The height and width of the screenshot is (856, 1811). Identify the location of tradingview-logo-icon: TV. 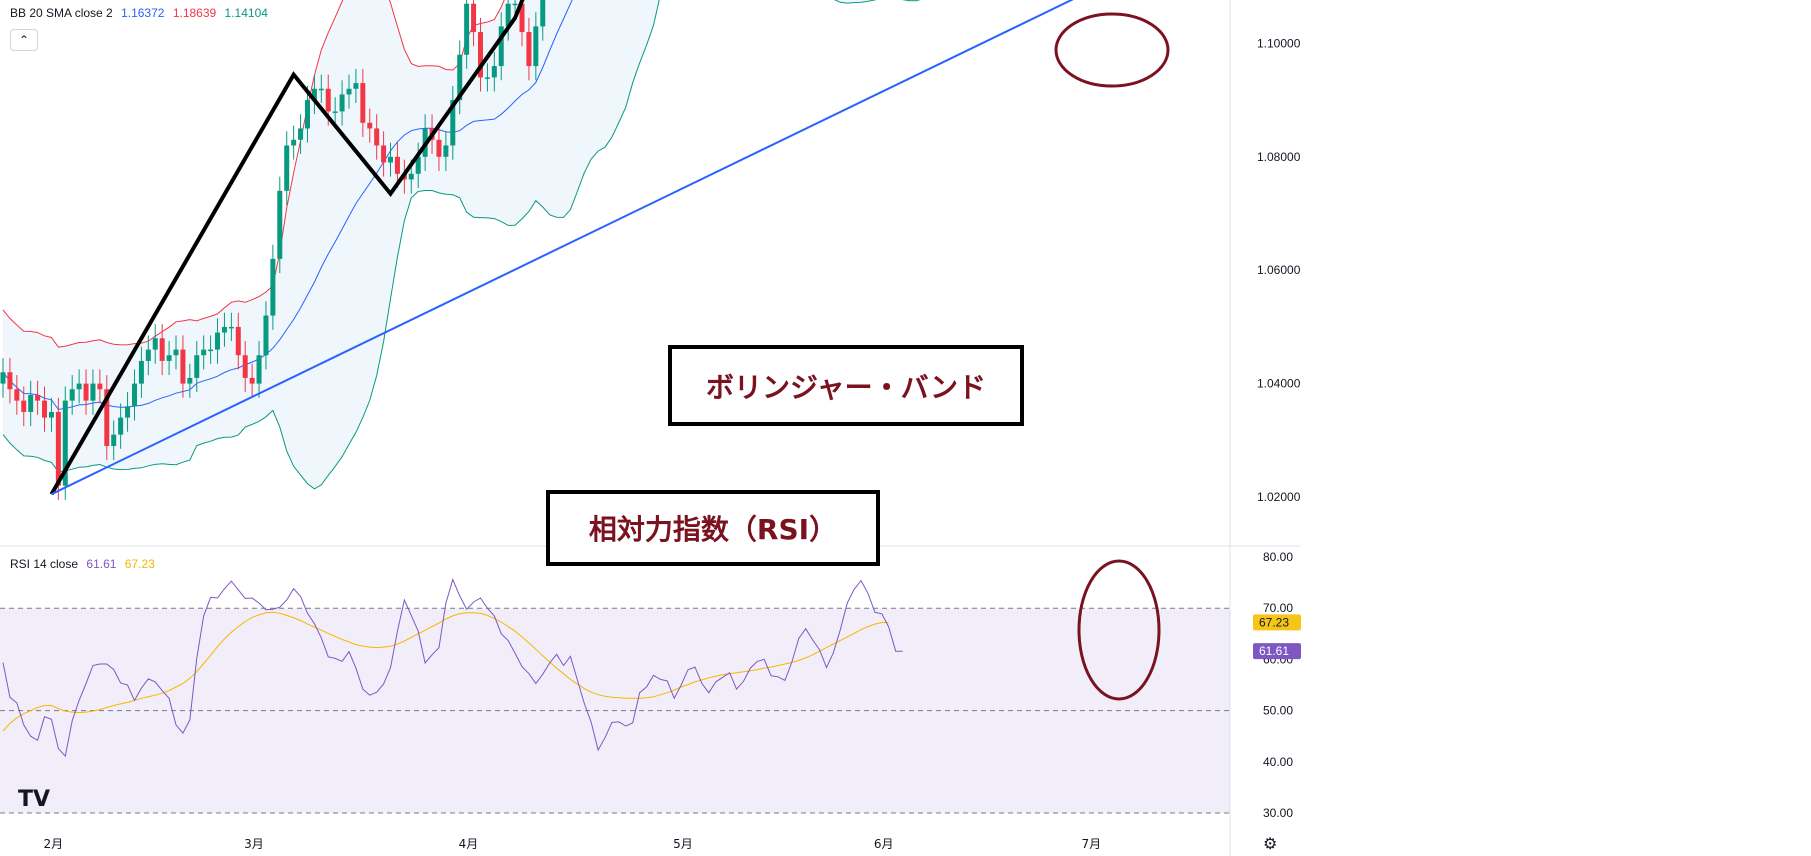
(34, 799).